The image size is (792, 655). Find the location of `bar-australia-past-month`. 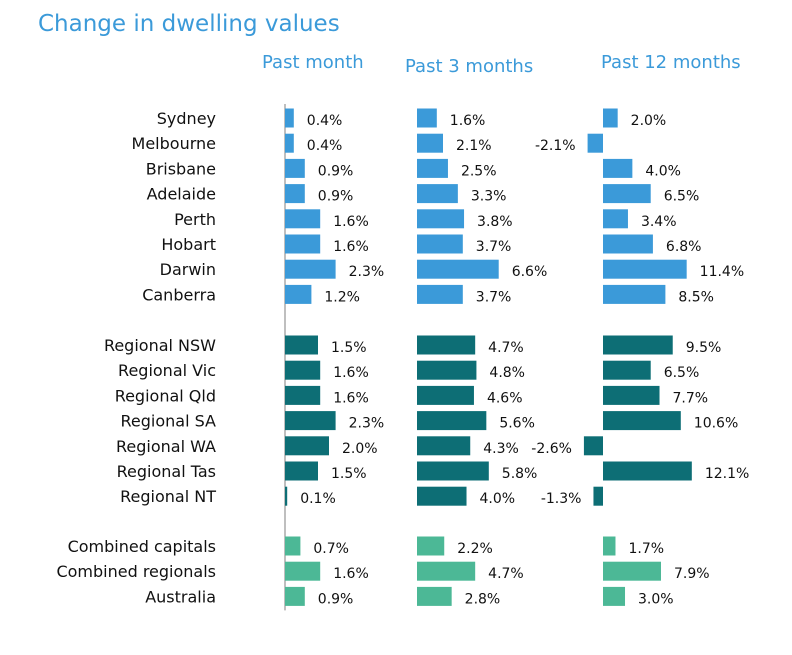

bar-australia-past-month is located at coordinates (295, 596).